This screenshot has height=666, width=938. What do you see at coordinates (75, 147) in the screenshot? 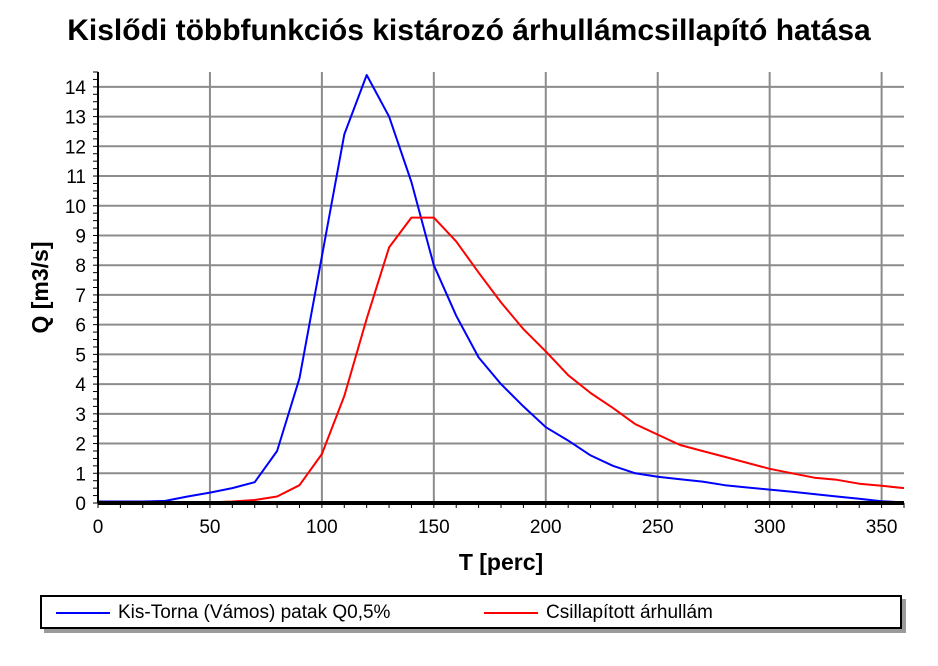
I see `y-tick-label: 12` at bounding box center [75, 147].